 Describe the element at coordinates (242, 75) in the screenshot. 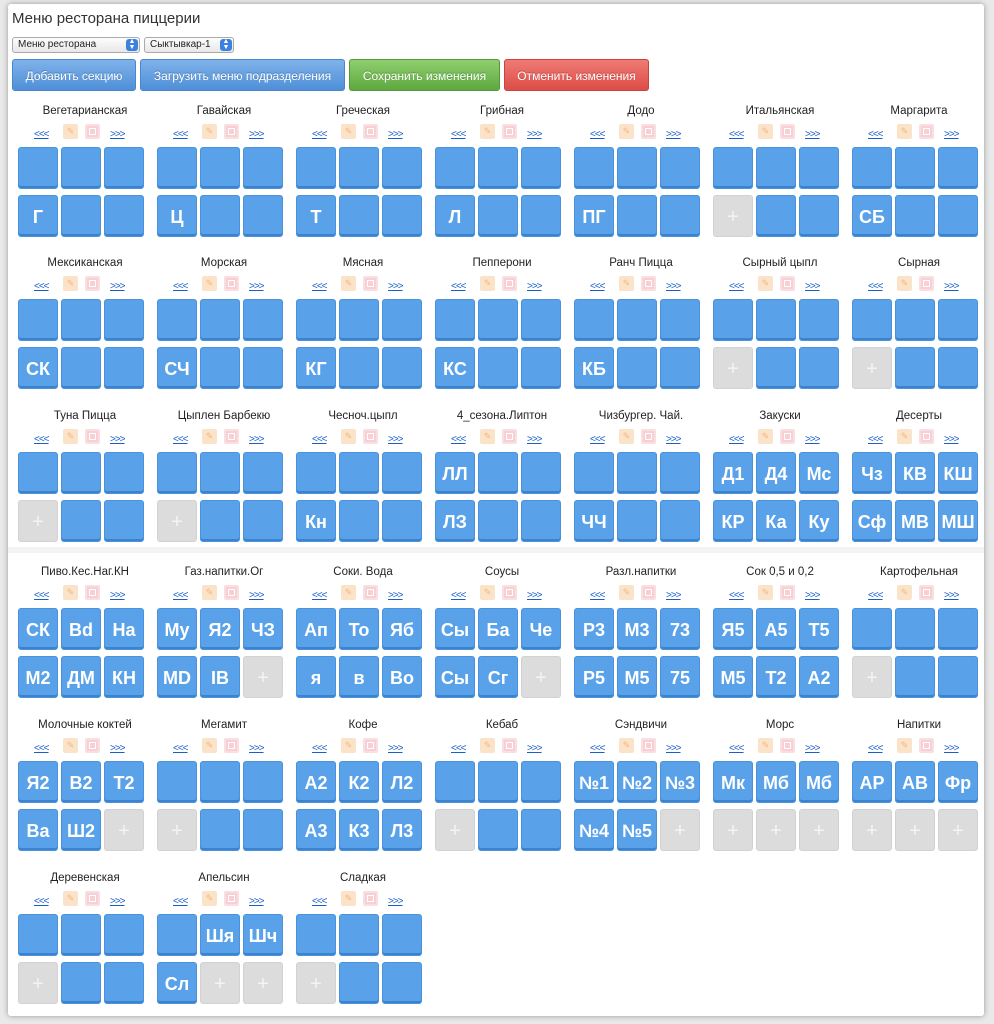

I see `load-menu-button: Загрузить меню подразделения` at that location.